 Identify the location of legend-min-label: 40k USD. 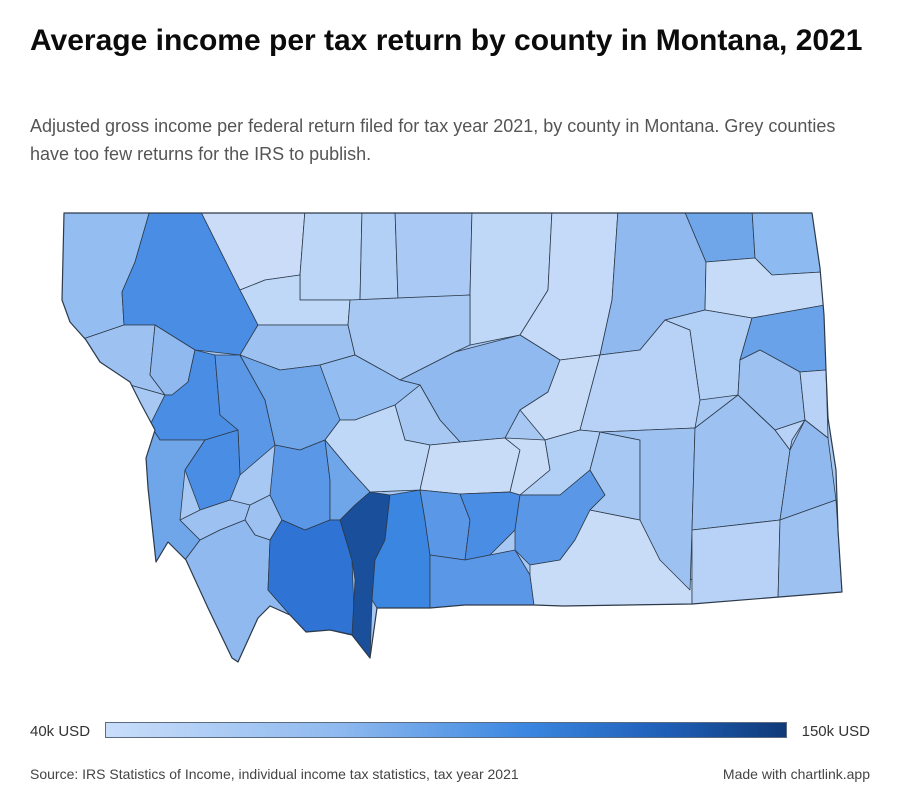
(60, 731).